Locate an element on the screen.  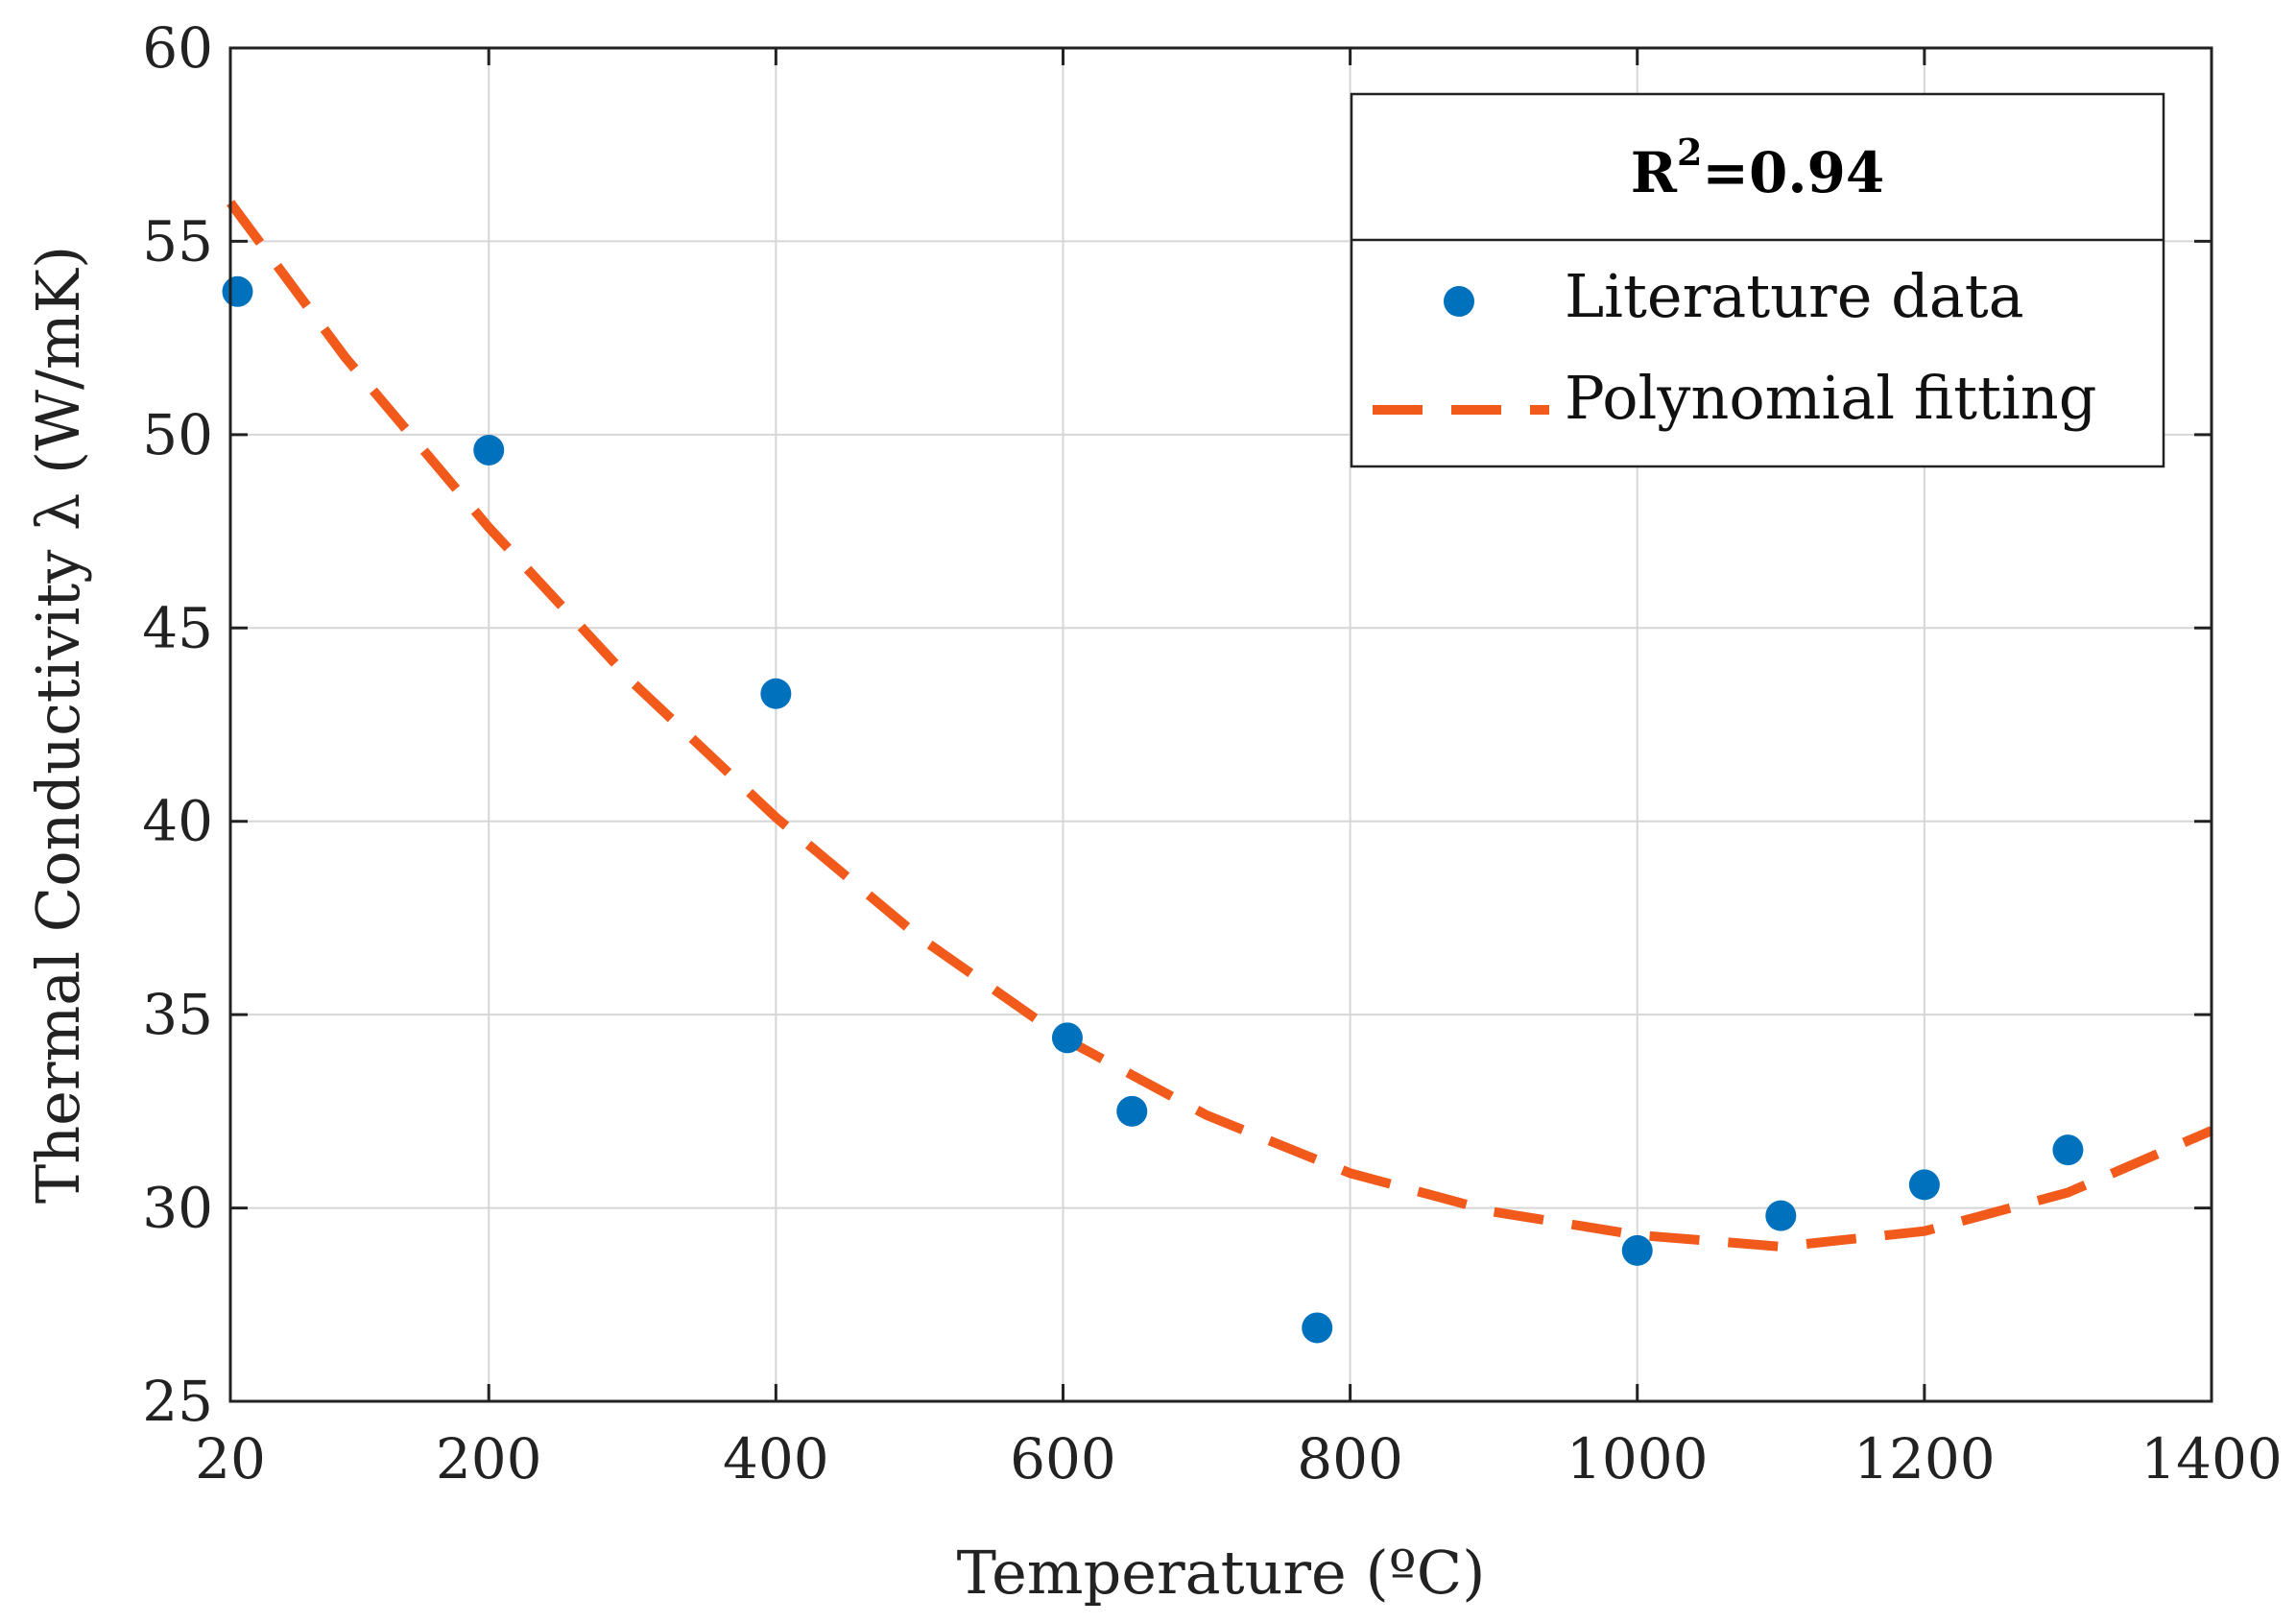
x-tick-label: 600 is located at coordinates (1063, 1459).